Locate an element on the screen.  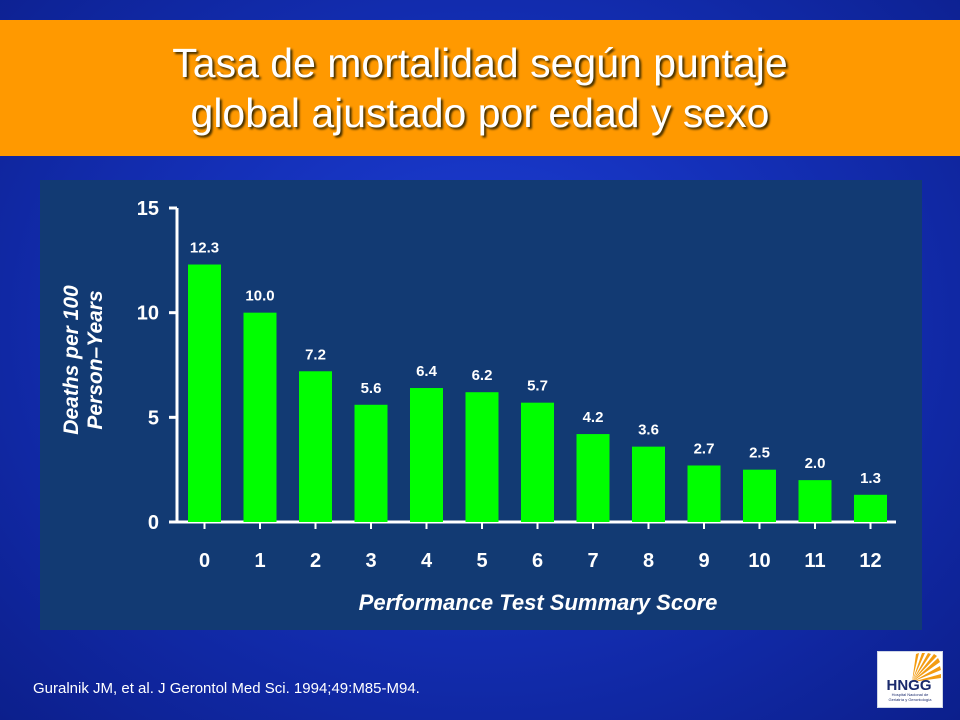
y-axis-label-line-1: Deaths per 100 is located at coordinates (71, 360).